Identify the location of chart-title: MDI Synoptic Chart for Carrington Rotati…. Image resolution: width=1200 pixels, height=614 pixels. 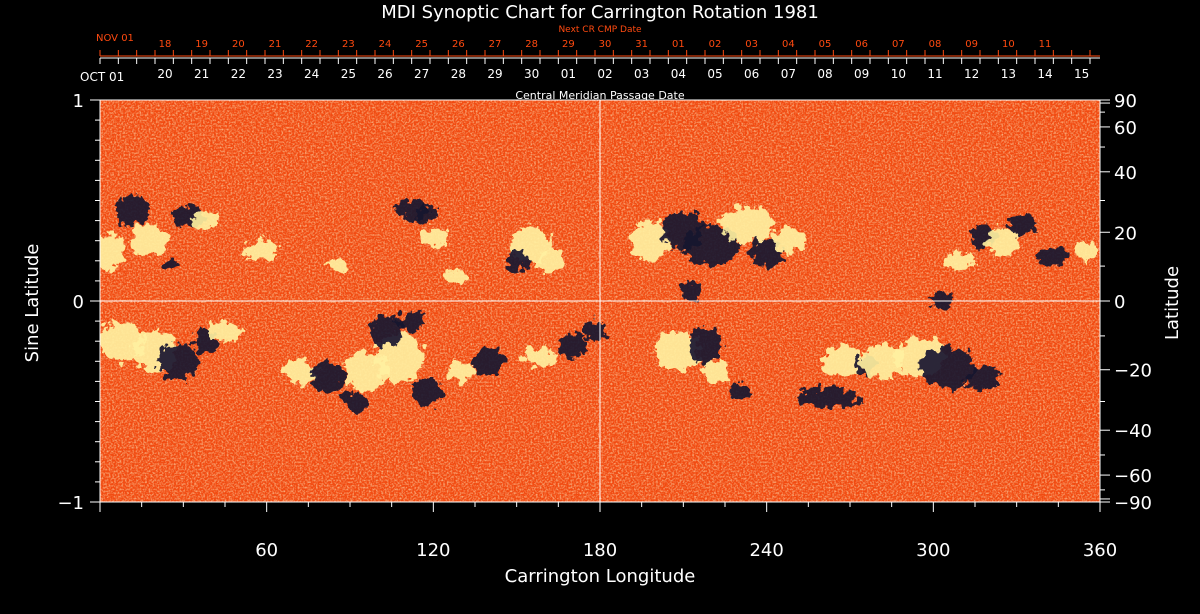
(600, 12).